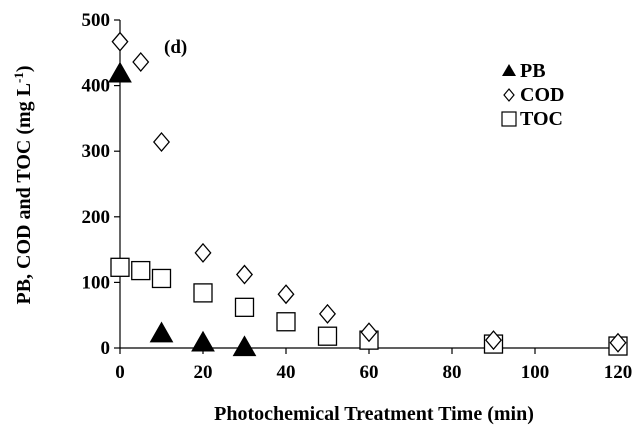 The height and width of the screenshot is (429, 636). Describe the element at coordinates (509, 95) in the screenshot. I see `legend-marker-cod` at that location.